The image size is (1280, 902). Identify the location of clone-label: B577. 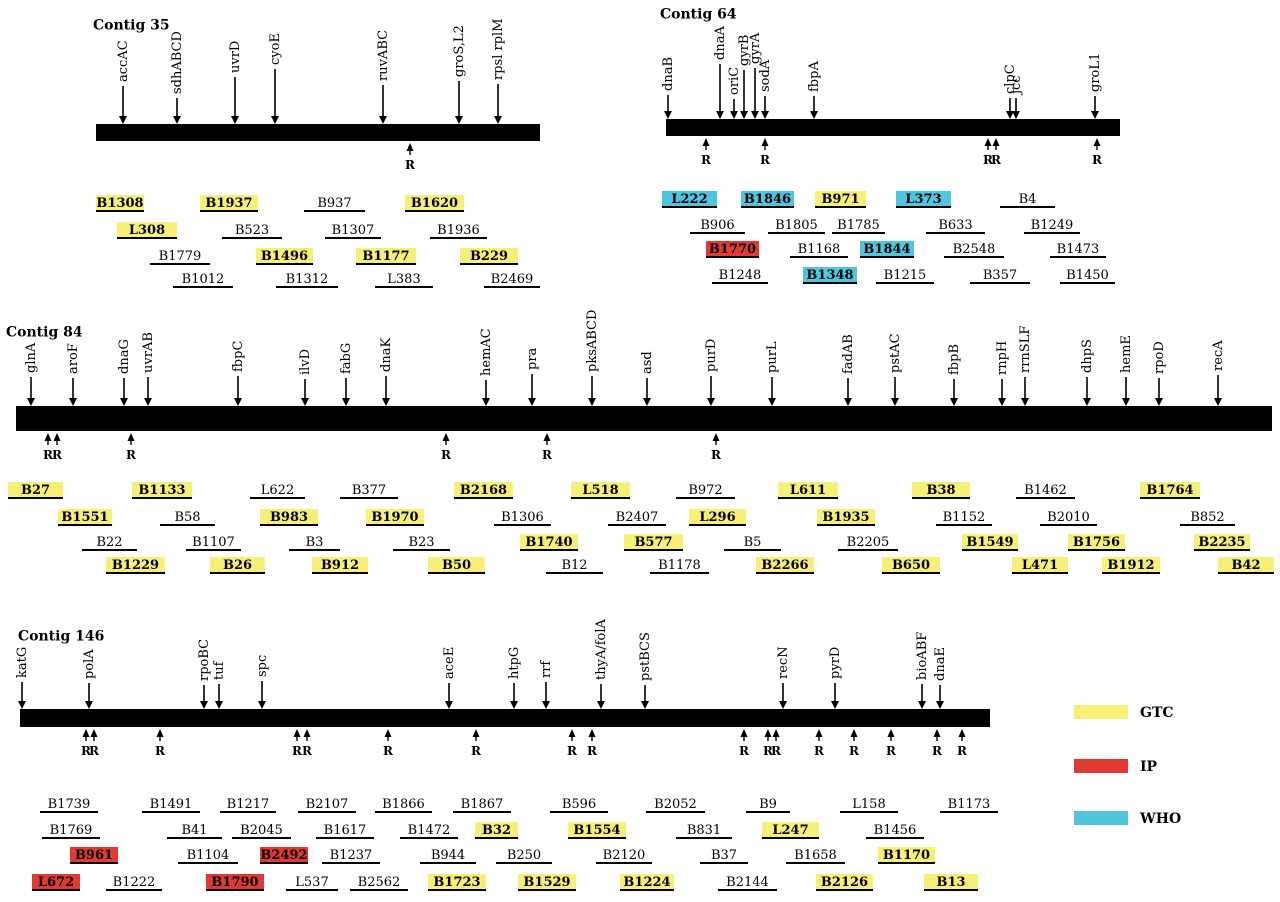
(653, 542).